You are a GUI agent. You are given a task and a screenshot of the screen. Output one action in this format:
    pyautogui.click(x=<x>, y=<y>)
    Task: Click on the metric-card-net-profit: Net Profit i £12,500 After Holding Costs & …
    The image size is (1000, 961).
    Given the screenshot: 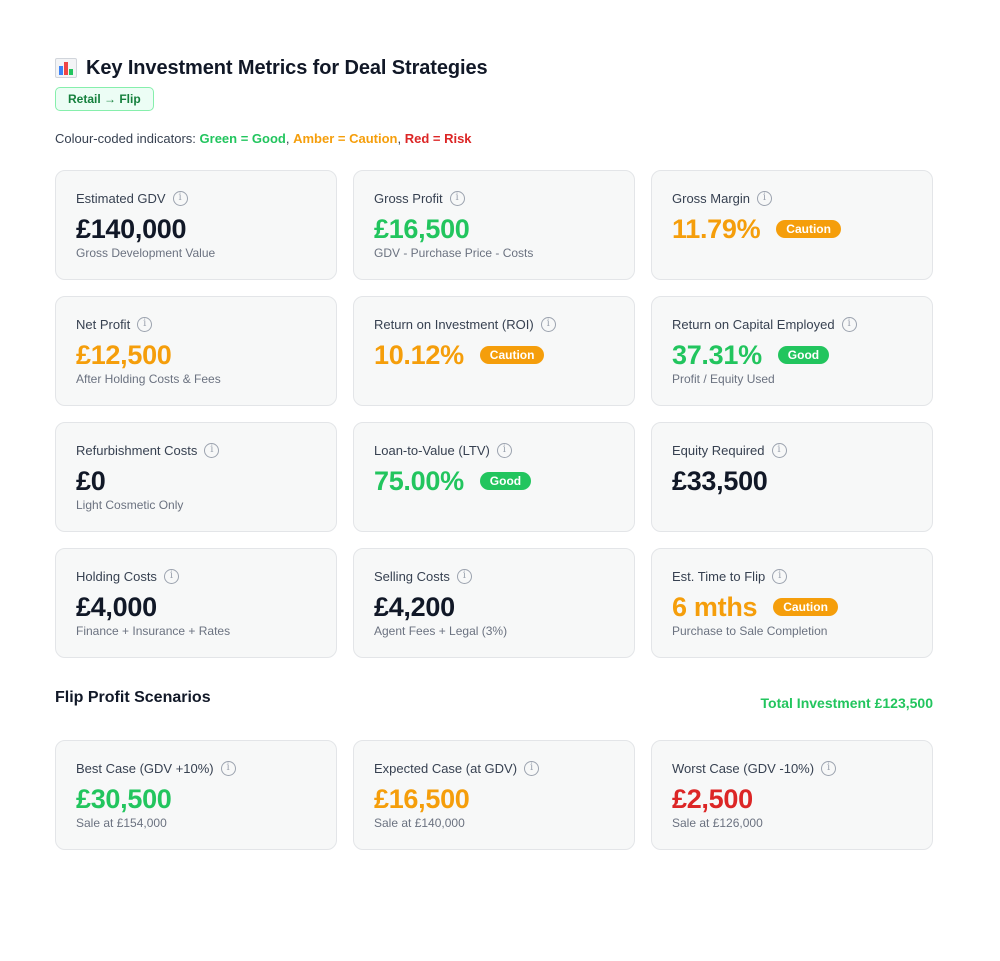 What is the action you would take?
    pyautogui.click(x=196, y=351)
    